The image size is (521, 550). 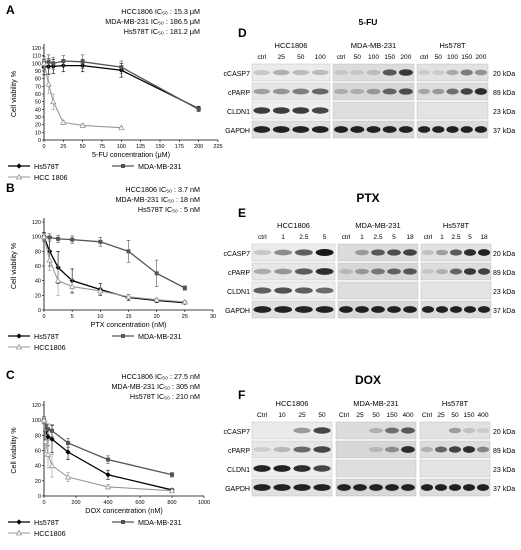 I want to click on x-tick-label: 400, so click(x=107, y=503).